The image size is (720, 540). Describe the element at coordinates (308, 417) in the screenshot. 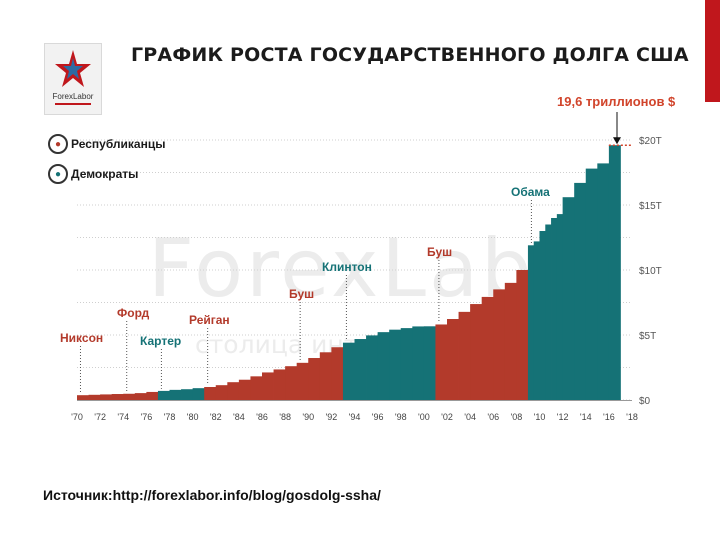

I see `x-tick-label: '90` at that location.